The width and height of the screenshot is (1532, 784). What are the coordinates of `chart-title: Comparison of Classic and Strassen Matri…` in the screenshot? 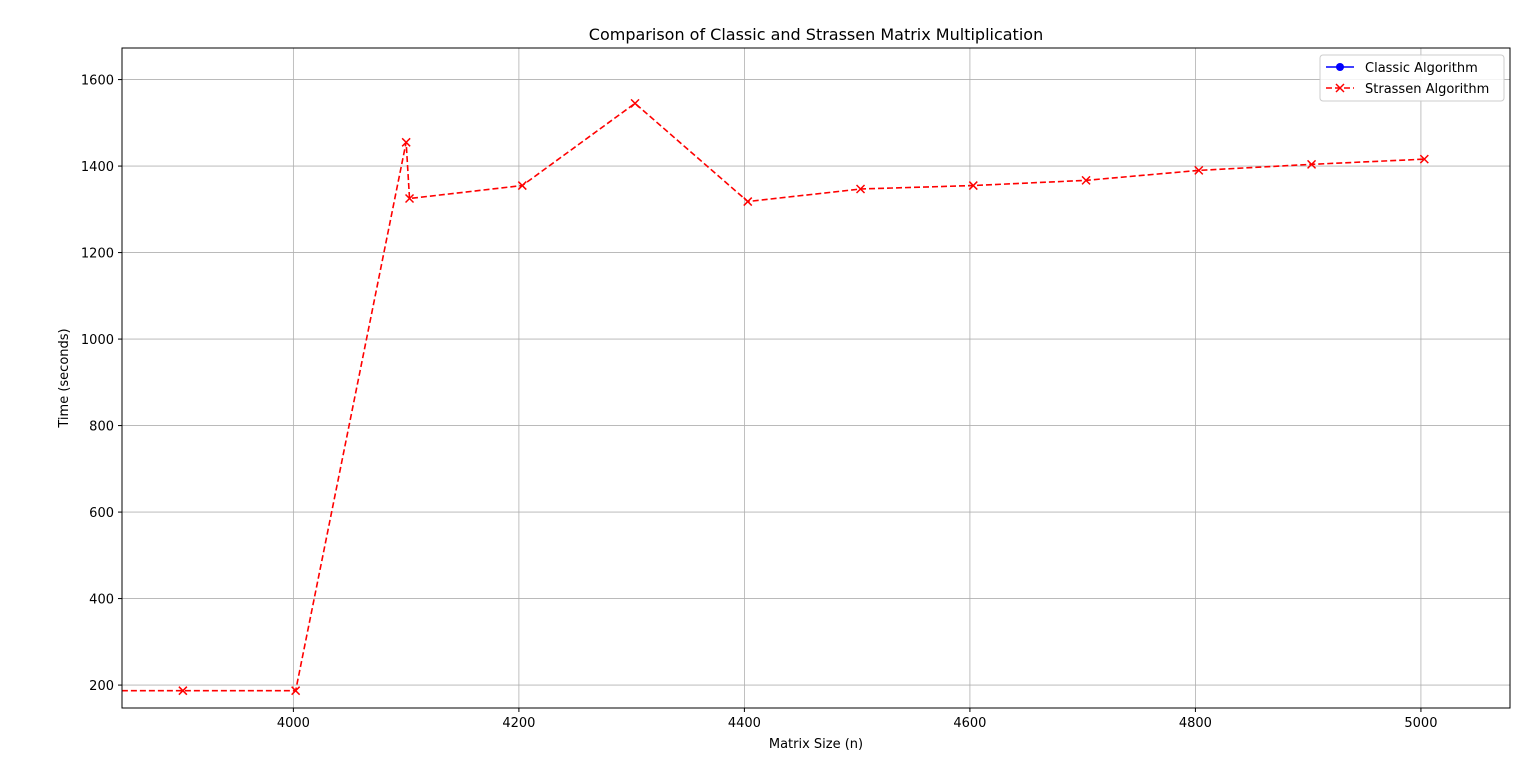 It's located at (816, 34).